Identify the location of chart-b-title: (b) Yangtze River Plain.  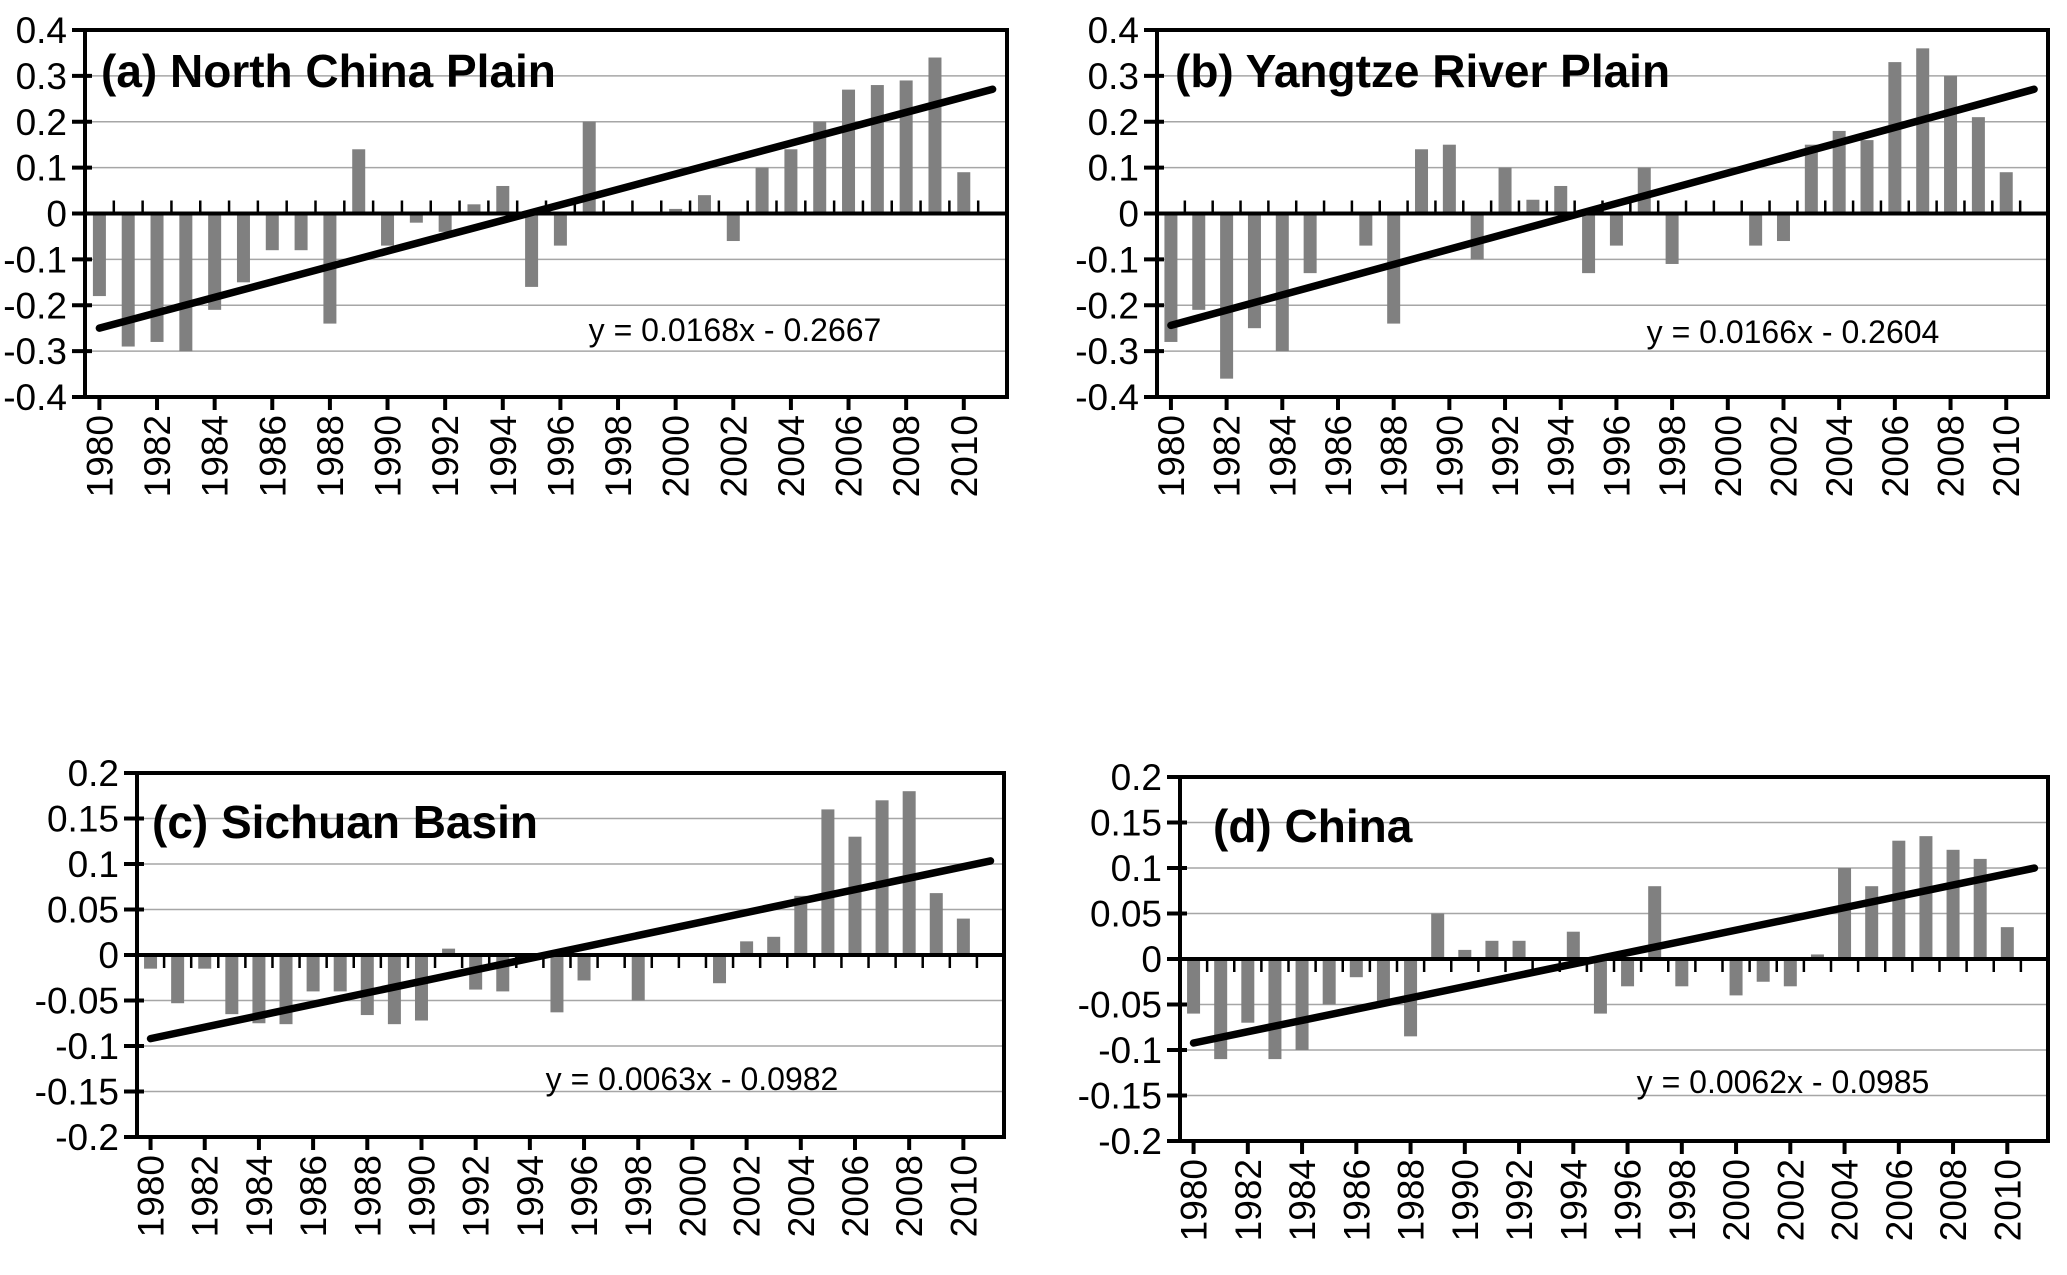
(1423, 71).